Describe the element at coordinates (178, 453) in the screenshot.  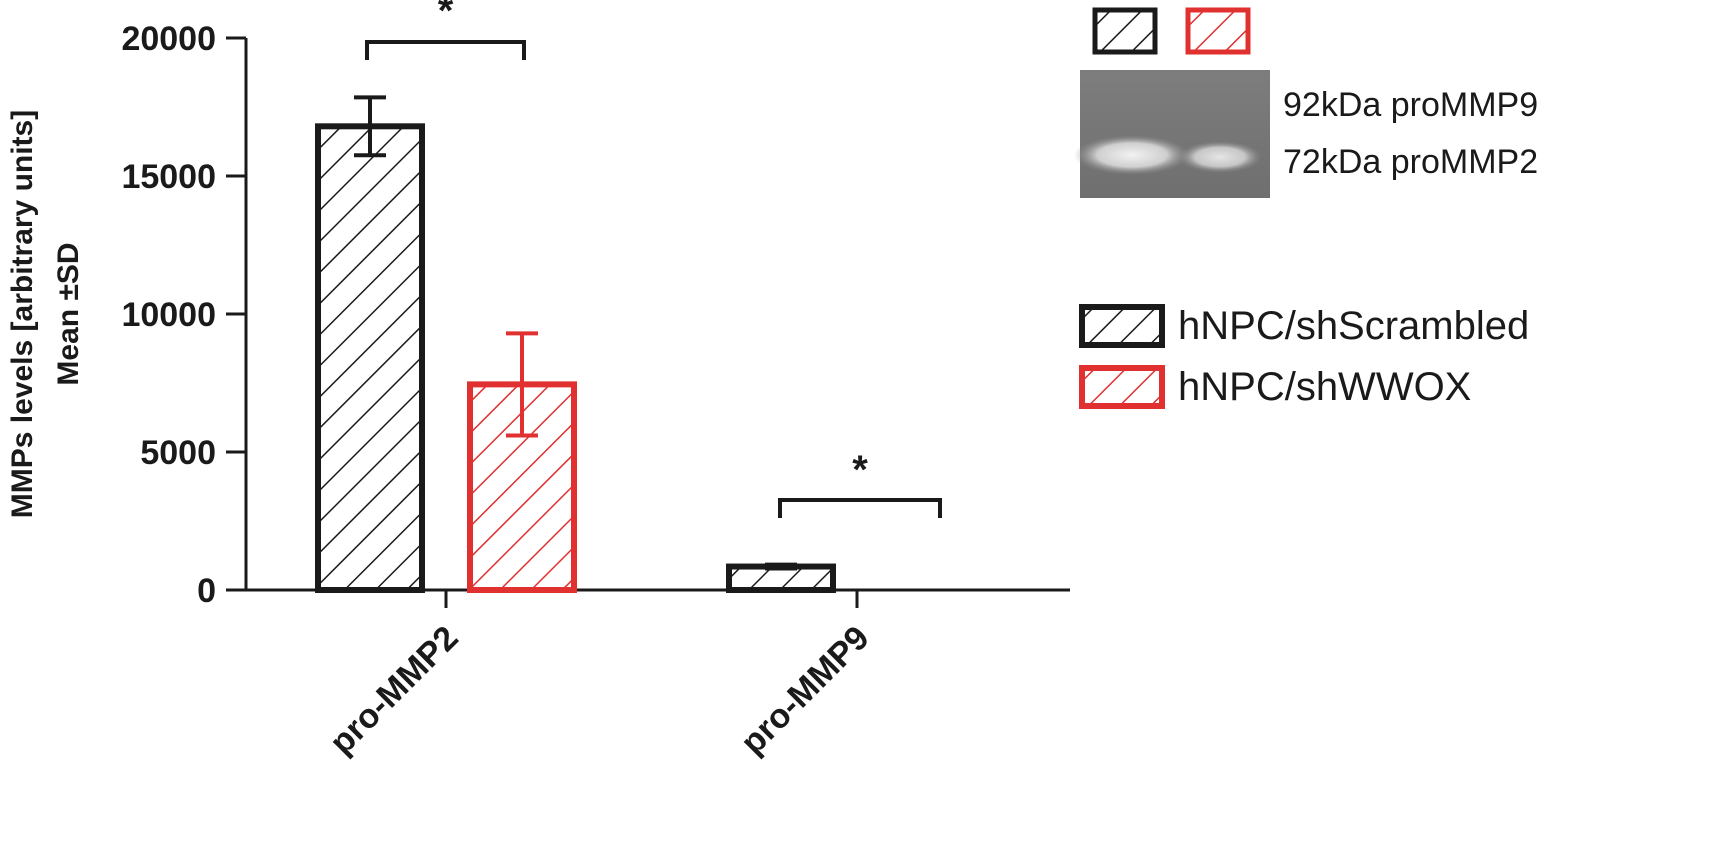
I see `y-tick-label: 5000` at that location.